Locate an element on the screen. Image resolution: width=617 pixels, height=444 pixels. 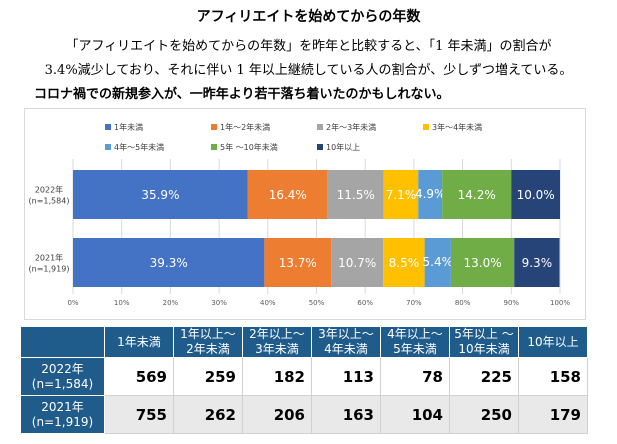
data-label: 9.3% is located at coordinates (537, 263).